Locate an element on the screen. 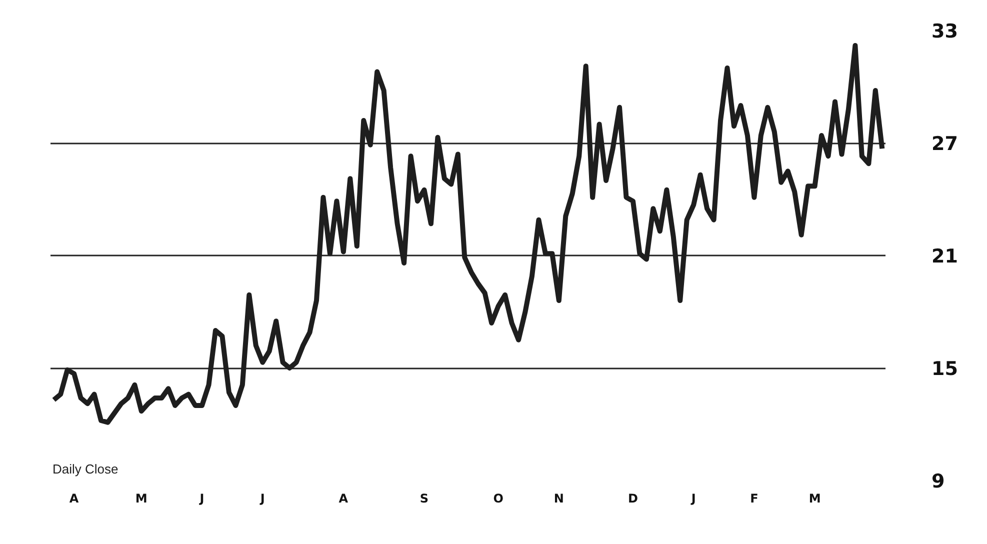 The height and width of the screenshot is (544, 987). y-tick-label: 9 is located at coordinates (938, 481).